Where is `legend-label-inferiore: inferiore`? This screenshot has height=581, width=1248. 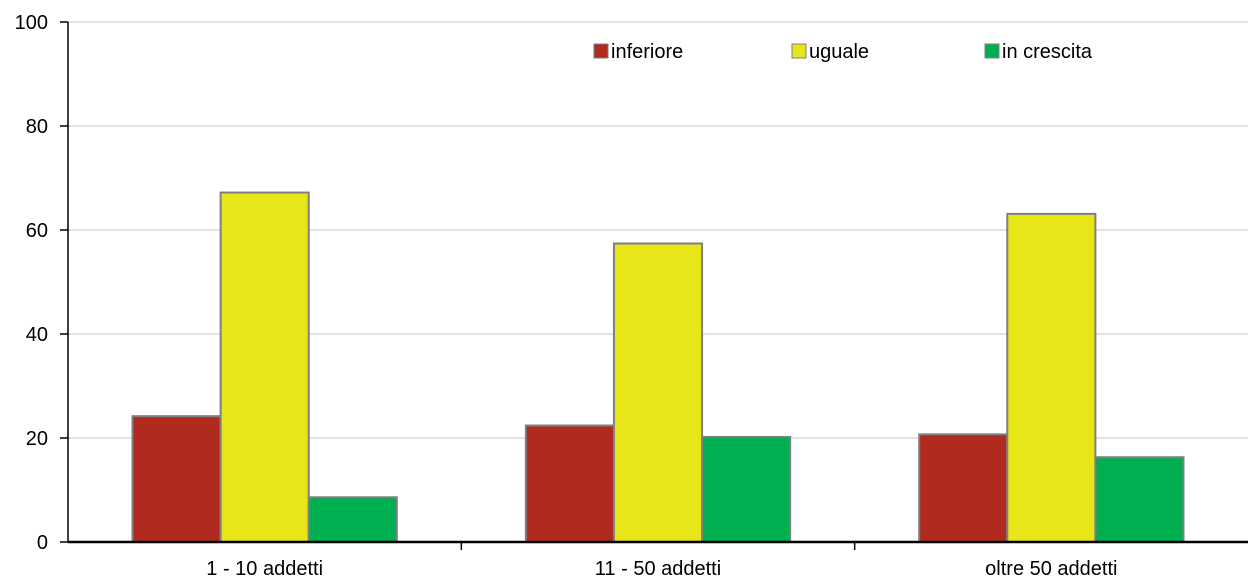
legend-label-inferiore: inferiore is located at coordinates (647, 52).